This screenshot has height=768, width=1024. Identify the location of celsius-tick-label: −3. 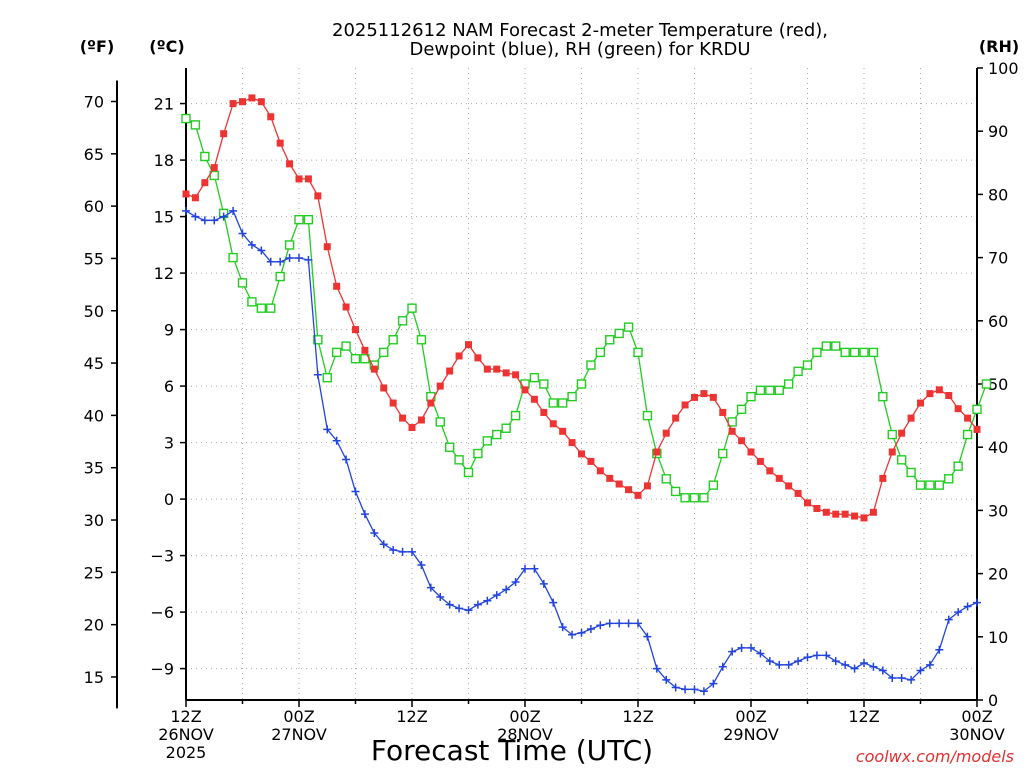
(162, 556).